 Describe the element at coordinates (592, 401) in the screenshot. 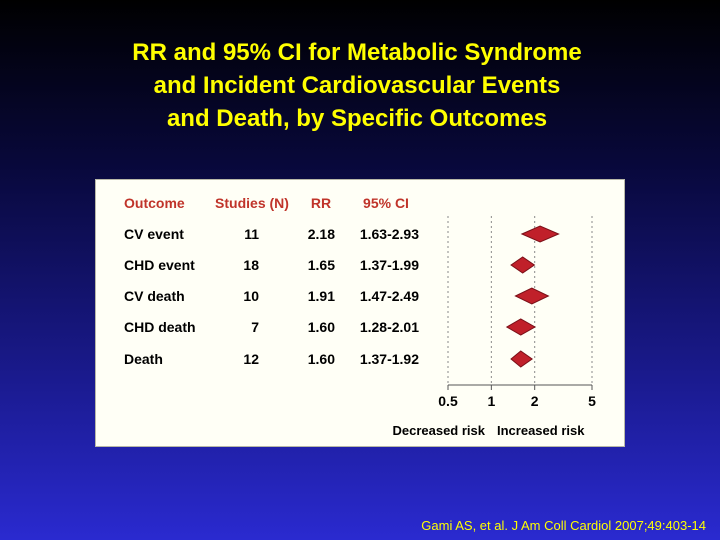

I see `x-tick-label: 5` at that location.